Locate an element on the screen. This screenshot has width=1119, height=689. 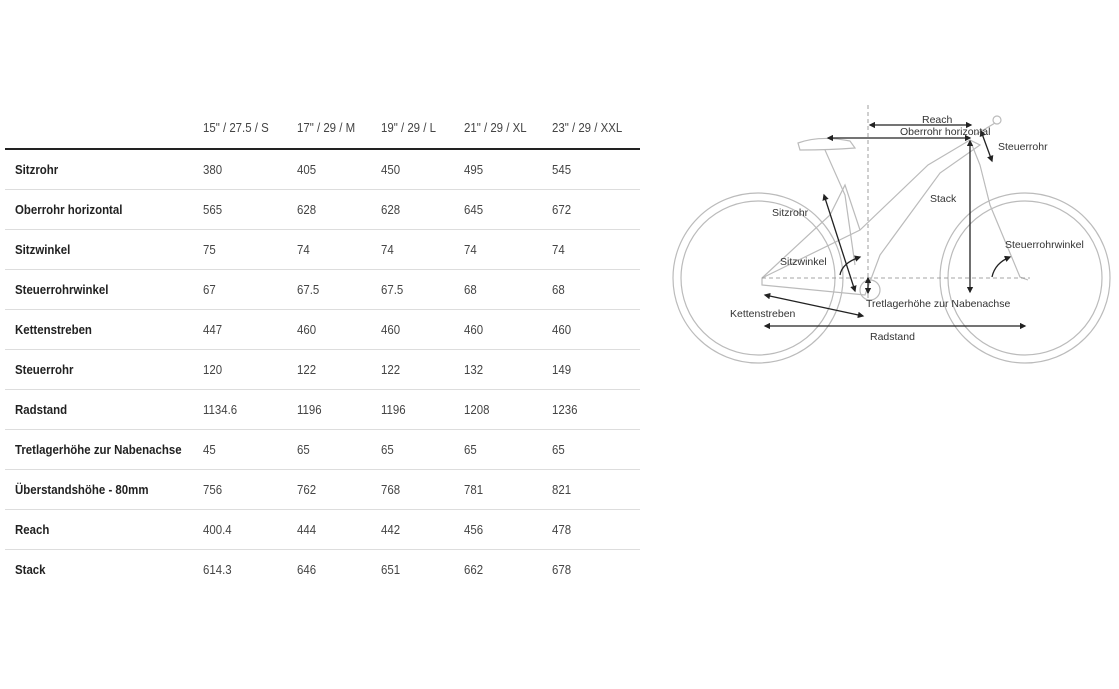
row-label: Steuerrohrwinkel is located at coordinates (62, 289).